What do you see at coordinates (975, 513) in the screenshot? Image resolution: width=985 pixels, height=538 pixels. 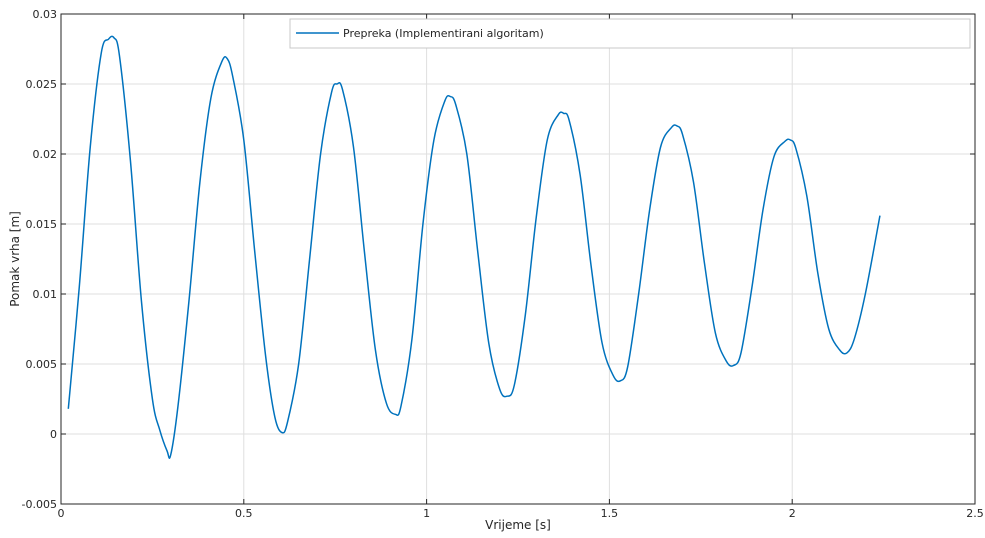 I see `x-tick-label: 2.5` at bounding box center [975, 513].